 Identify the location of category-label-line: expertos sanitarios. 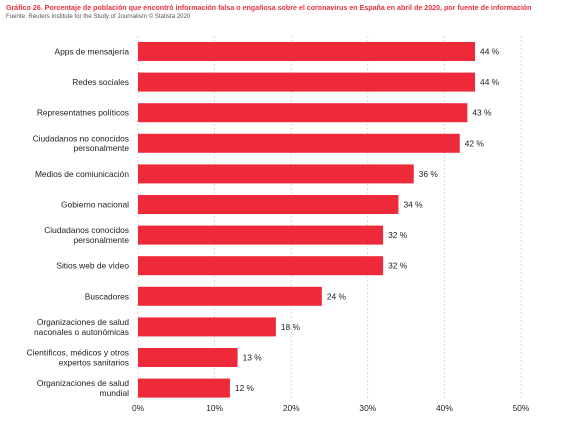
(94, 362).